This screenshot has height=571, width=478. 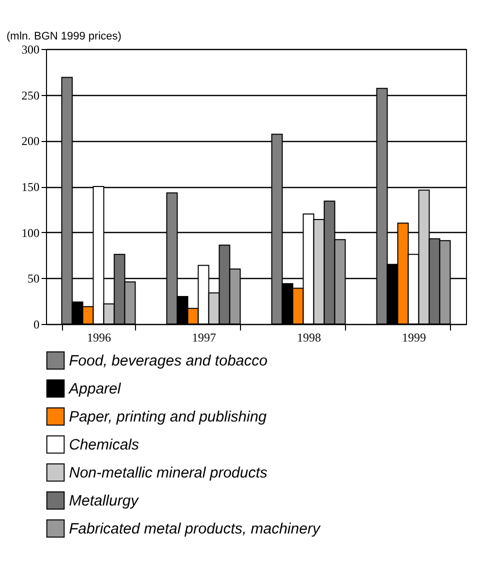 I want to click on legend-label: Metallurgy, so click(x=104, y=501).